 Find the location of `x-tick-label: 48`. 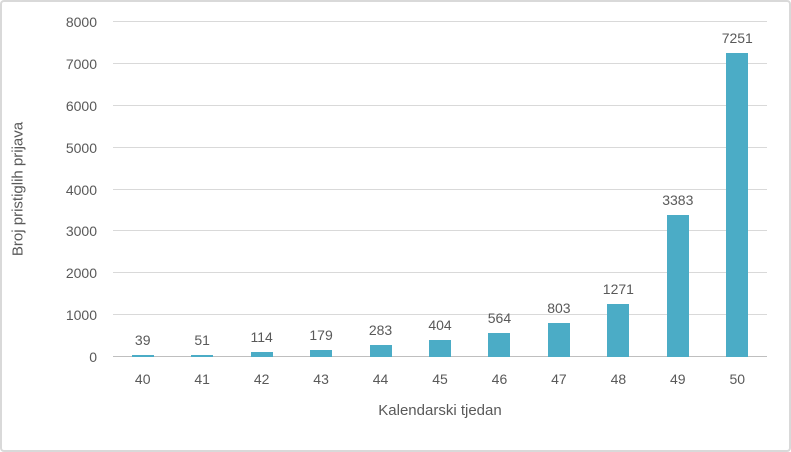

x-tick-label: 48 is located at coordinates (618, 379).